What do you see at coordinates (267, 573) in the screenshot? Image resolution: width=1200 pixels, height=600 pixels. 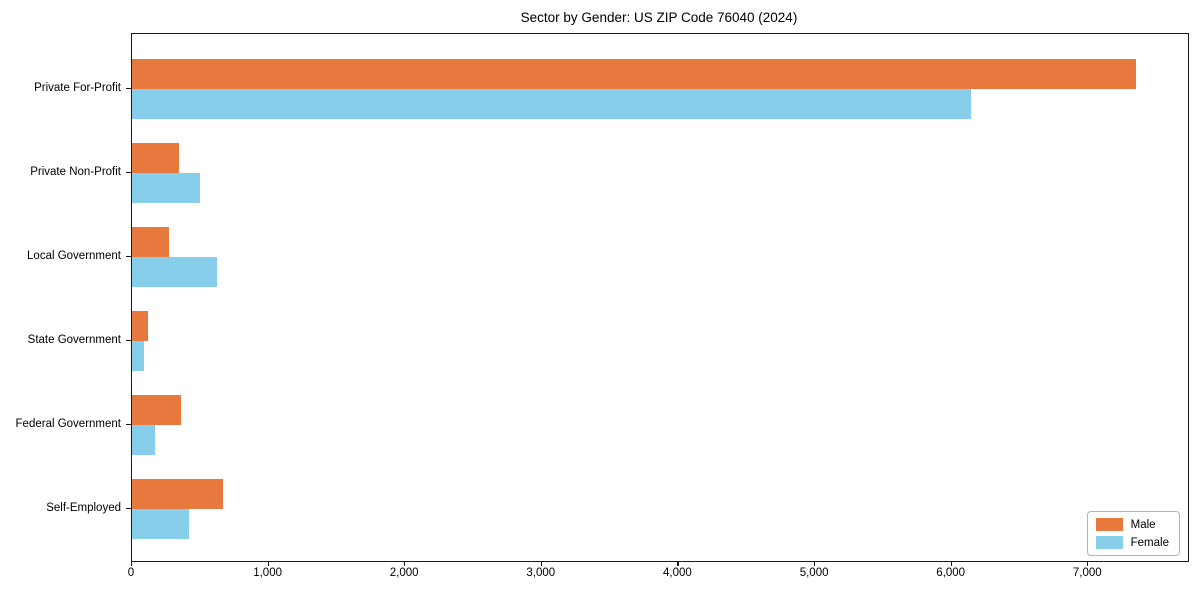 I see `x-tick-label: 1,000` at bounding box center [267, 573].